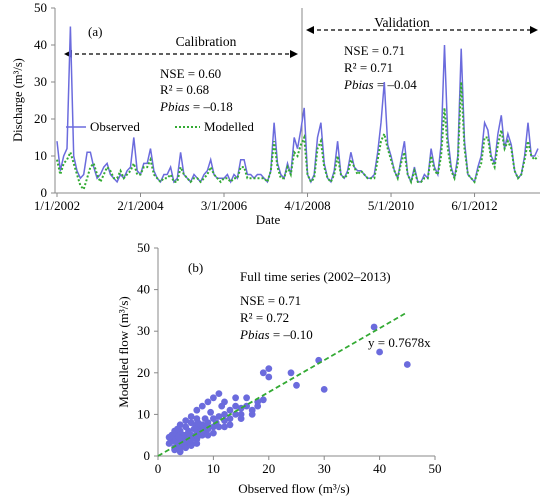 The width and height of the screenshot is (550, 501). What do you see at coordinates (143, 372) in the screenshot?
I see `panel-b-y-tick-label: 20` at bounding box center [143, 372].